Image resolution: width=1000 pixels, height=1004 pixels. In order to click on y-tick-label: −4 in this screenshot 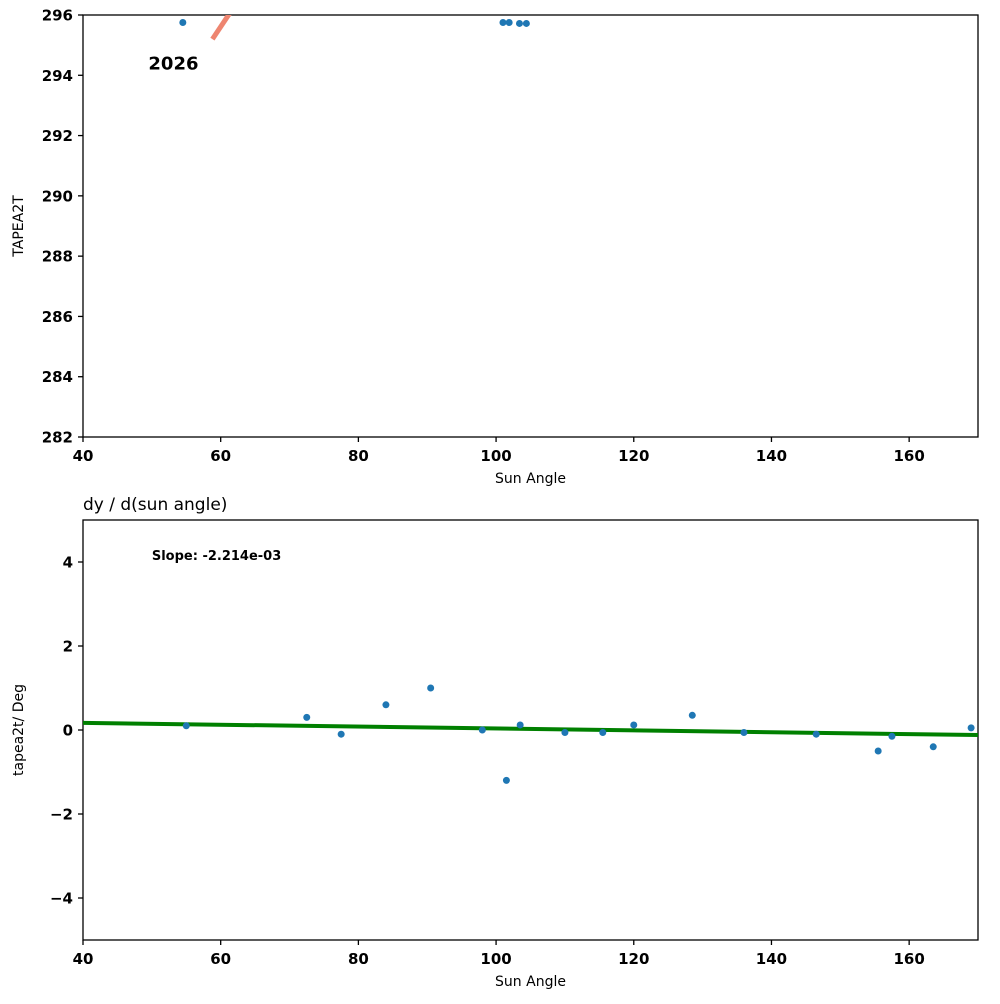, I will do `click(61, 899)`.